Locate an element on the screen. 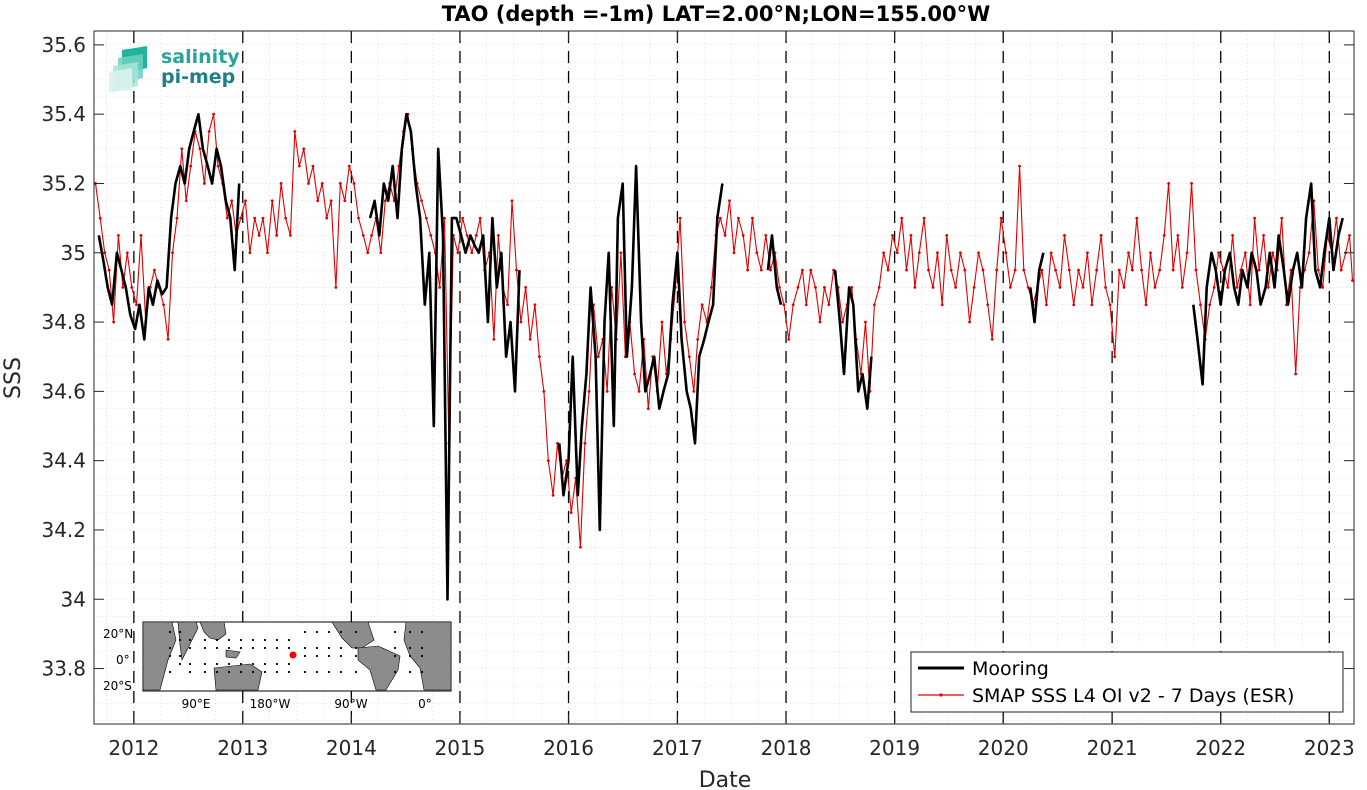 This screenshot has width=1367, height=790. map-lat-label-20s: 20°S is located at coordinates (117, 686).